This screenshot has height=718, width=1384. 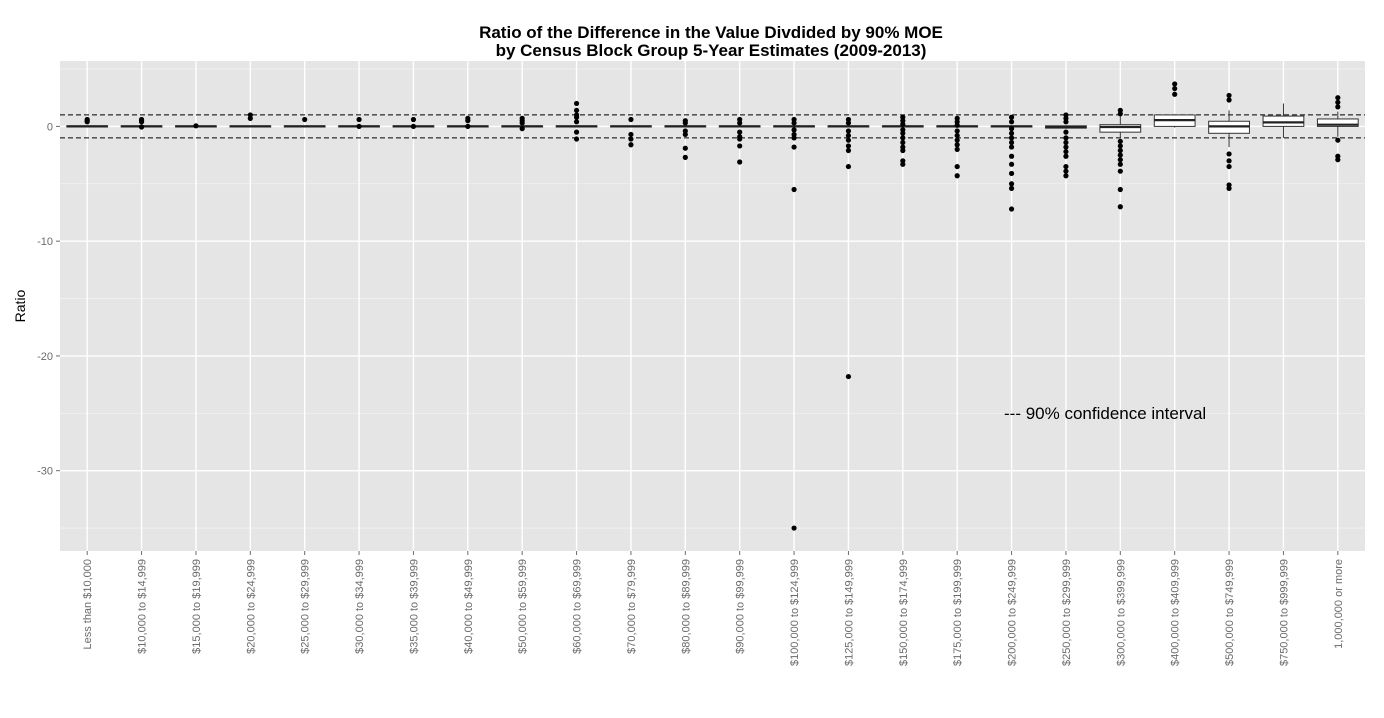 What do you see at coordinates (1284, 612) in the screenshot?
I see `x-tick-label: $750,000 to $999,999` at bounding box center [1284, 612].